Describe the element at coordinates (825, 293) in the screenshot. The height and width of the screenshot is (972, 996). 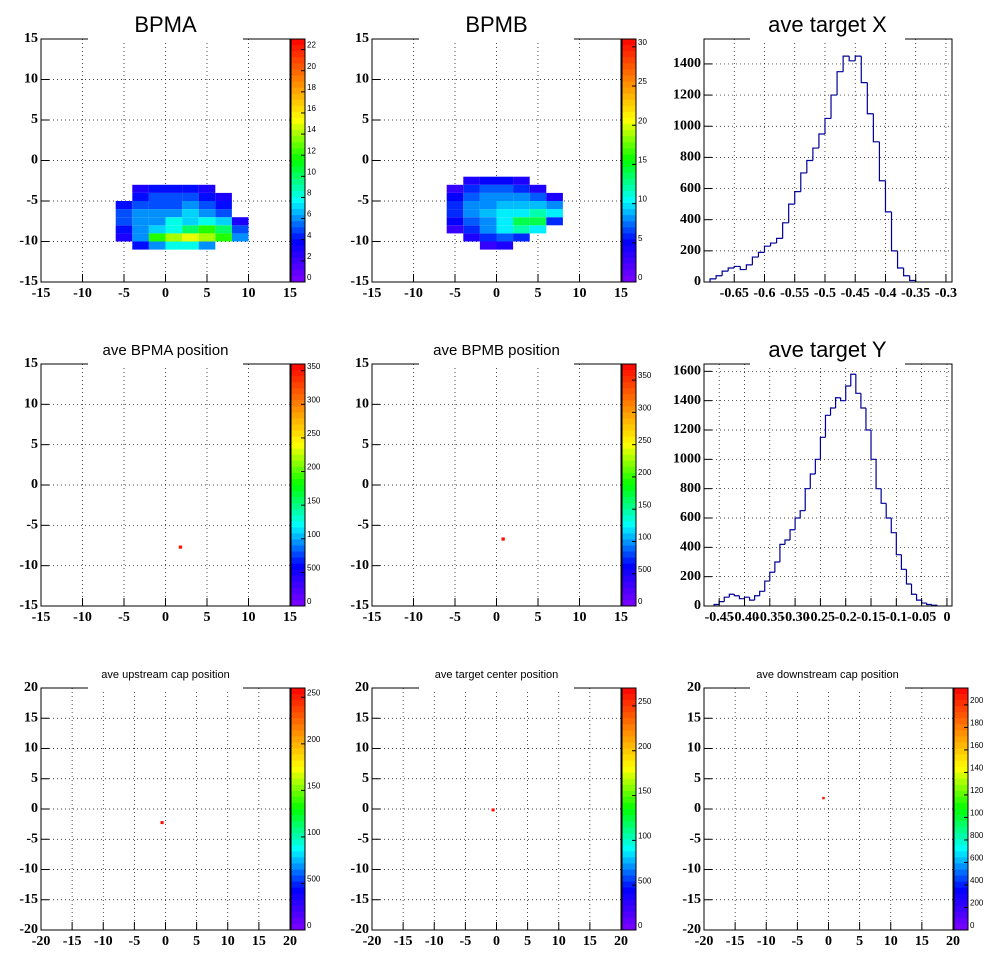
I see `x-tick-label: -0.5` at that location.